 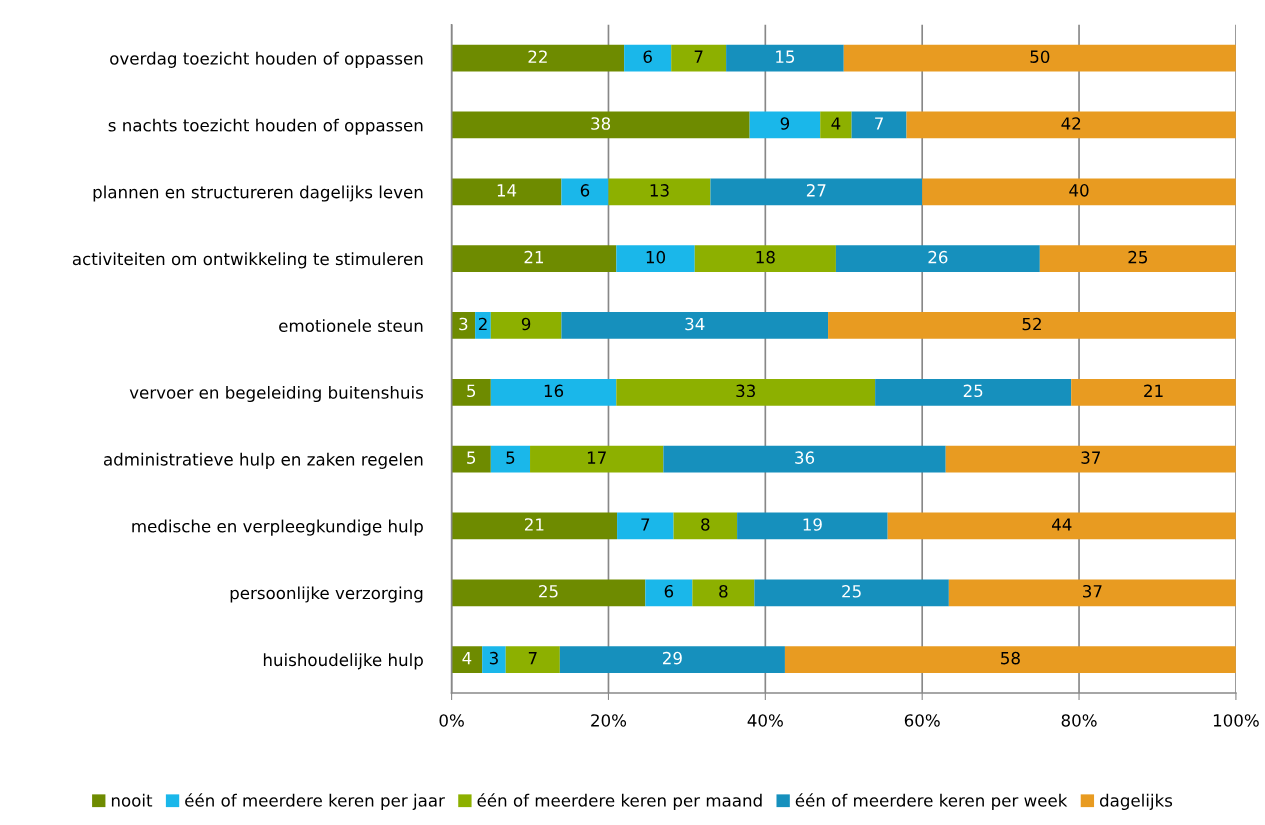 I want to click on data-label: 13, so click(x=659, y=190).